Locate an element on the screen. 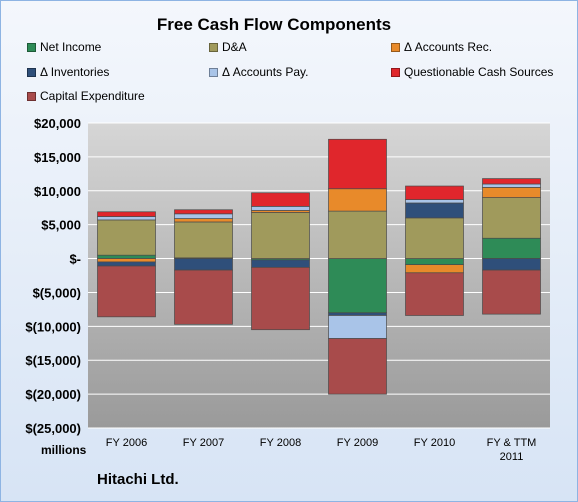  legend-item-inventories: Δ Inventories is located at coordinates (68, 72).